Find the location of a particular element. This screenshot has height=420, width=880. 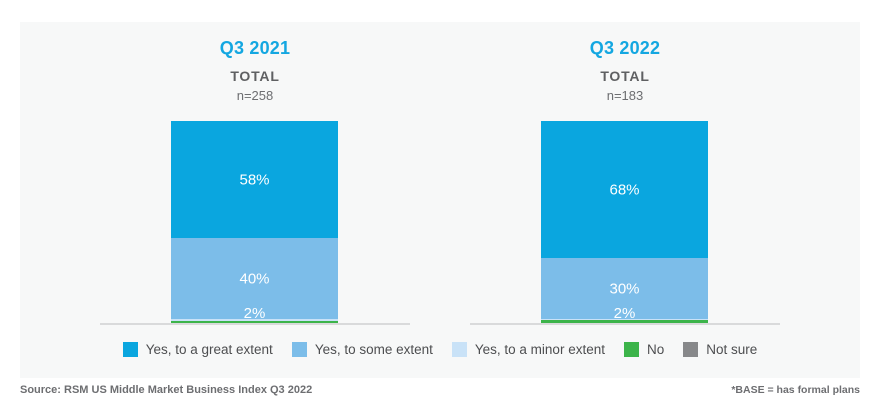

chart-sample-size: n=183 is located at coordinates (625, 95).